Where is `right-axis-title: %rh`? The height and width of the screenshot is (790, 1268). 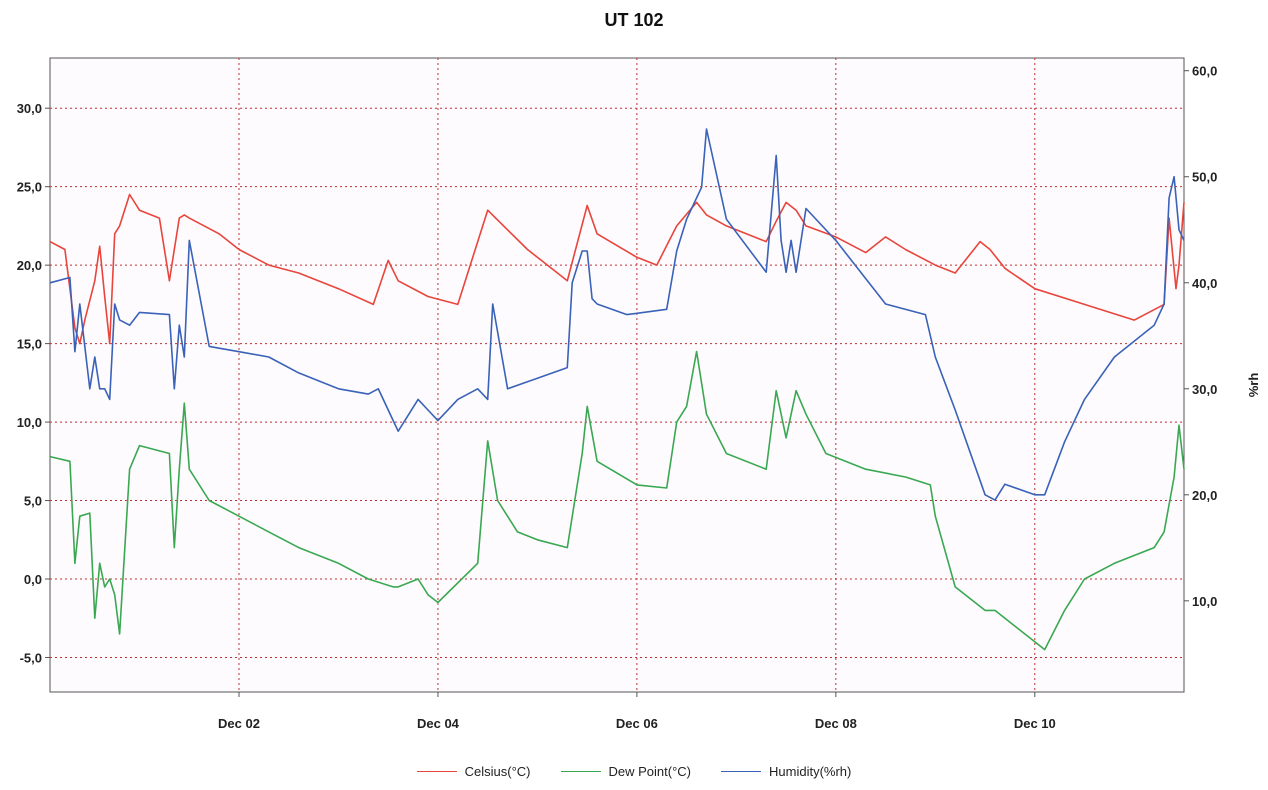
right-axis-title: %rh is located at coordinates (1253, 385).